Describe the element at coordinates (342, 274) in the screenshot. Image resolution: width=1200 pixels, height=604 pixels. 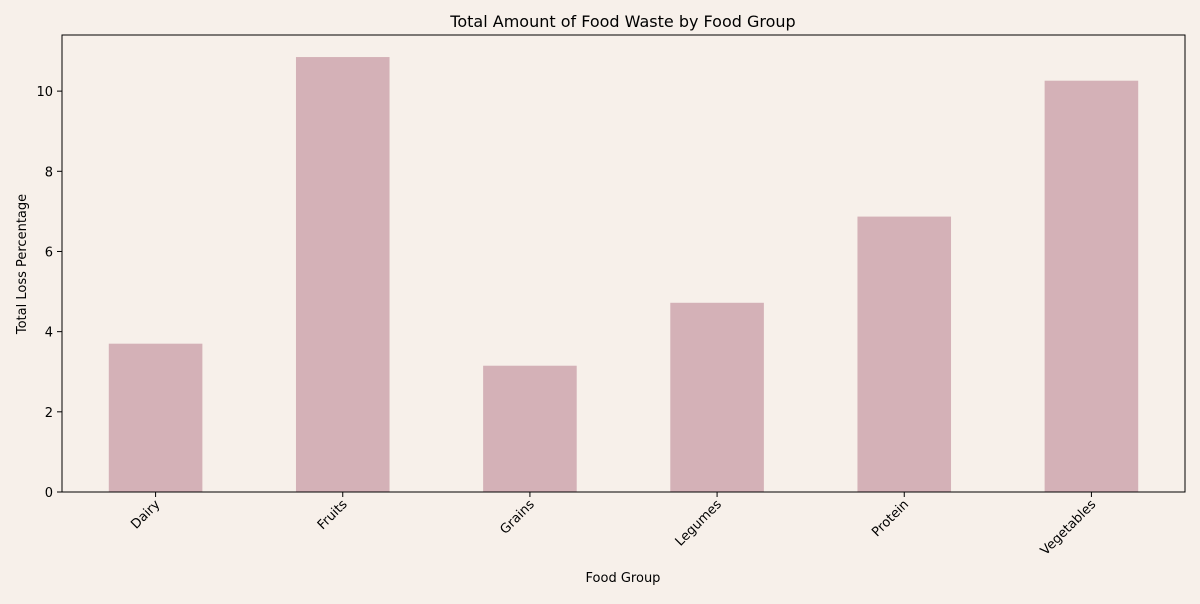
I see `bar-fruits` at that location.